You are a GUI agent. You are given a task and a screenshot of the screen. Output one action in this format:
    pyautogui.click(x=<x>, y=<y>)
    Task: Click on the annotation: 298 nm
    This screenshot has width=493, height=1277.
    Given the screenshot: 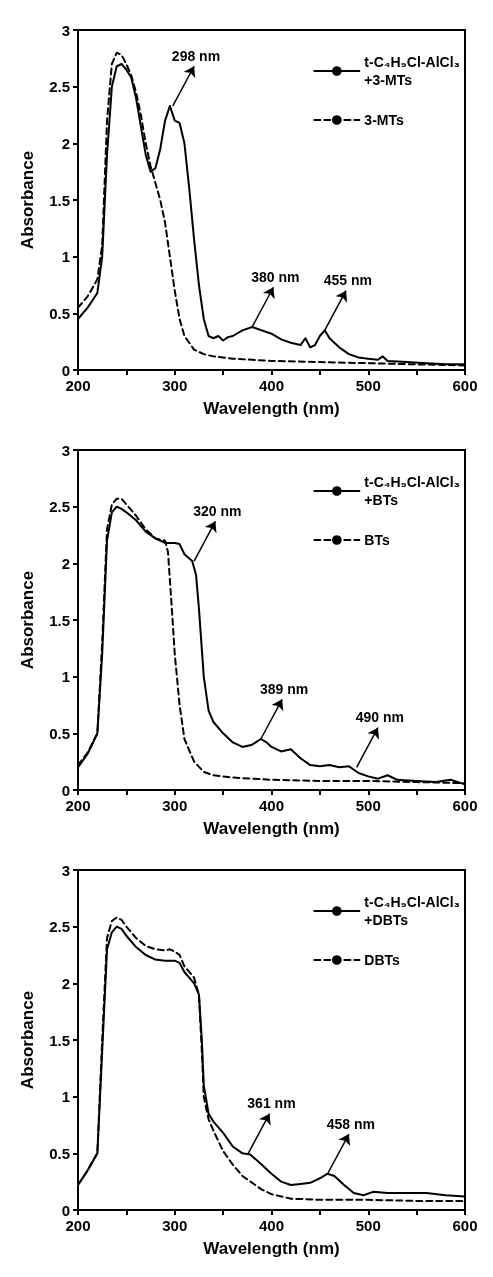 What is the action you would take?
    pyautogui.click(x=196, y=55)
    